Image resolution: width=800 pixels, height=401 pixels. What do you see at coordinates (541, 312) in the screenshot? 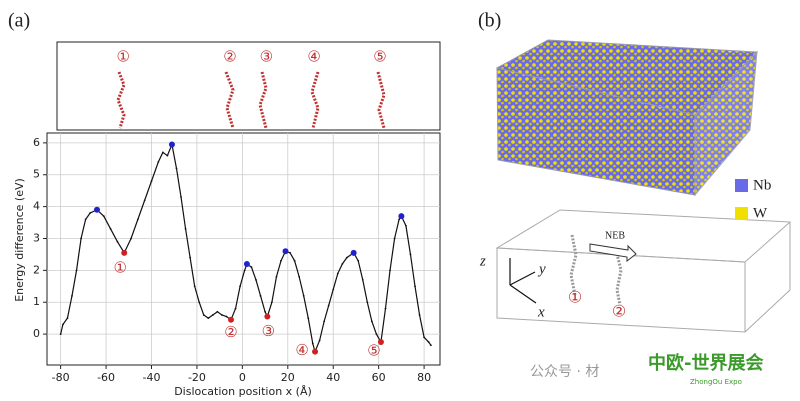
I see `axis-label: x` at bounding box center [541, 312].